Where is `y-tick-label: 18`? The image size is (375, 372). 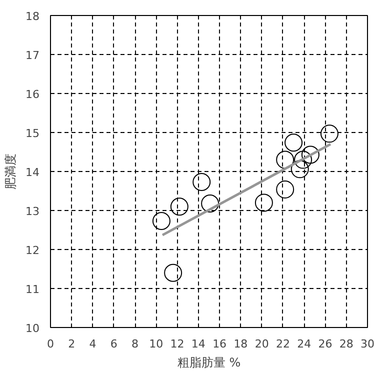
y-tick-label: 18 is located at coordinates (33, 16).